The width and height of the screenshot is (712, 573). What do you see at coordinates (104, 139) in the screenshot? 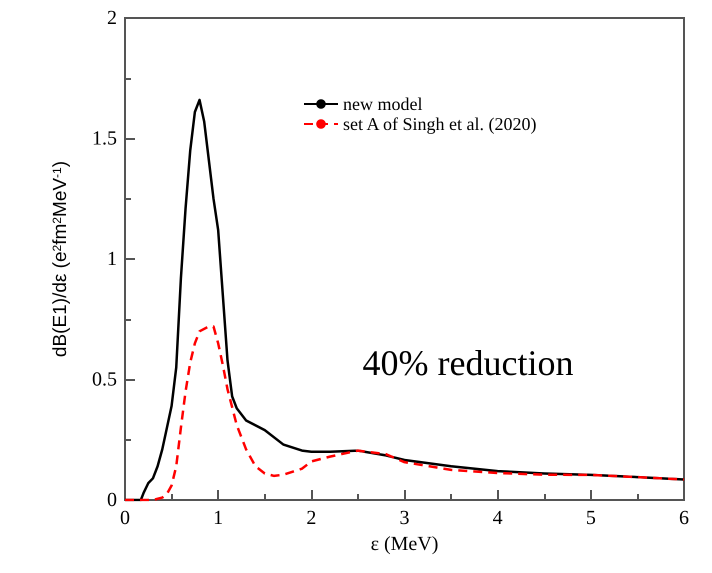
I see `y-tick-label: 1.5` at bounding box center [104, 139].